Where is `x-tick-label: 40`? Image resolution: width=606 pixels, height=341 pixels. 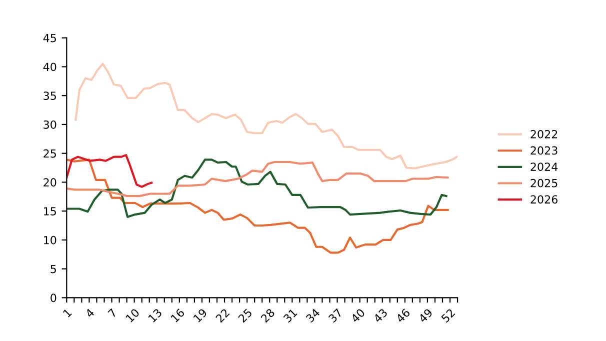 x-tick-label: 40 is located at coordinates (358, 316).